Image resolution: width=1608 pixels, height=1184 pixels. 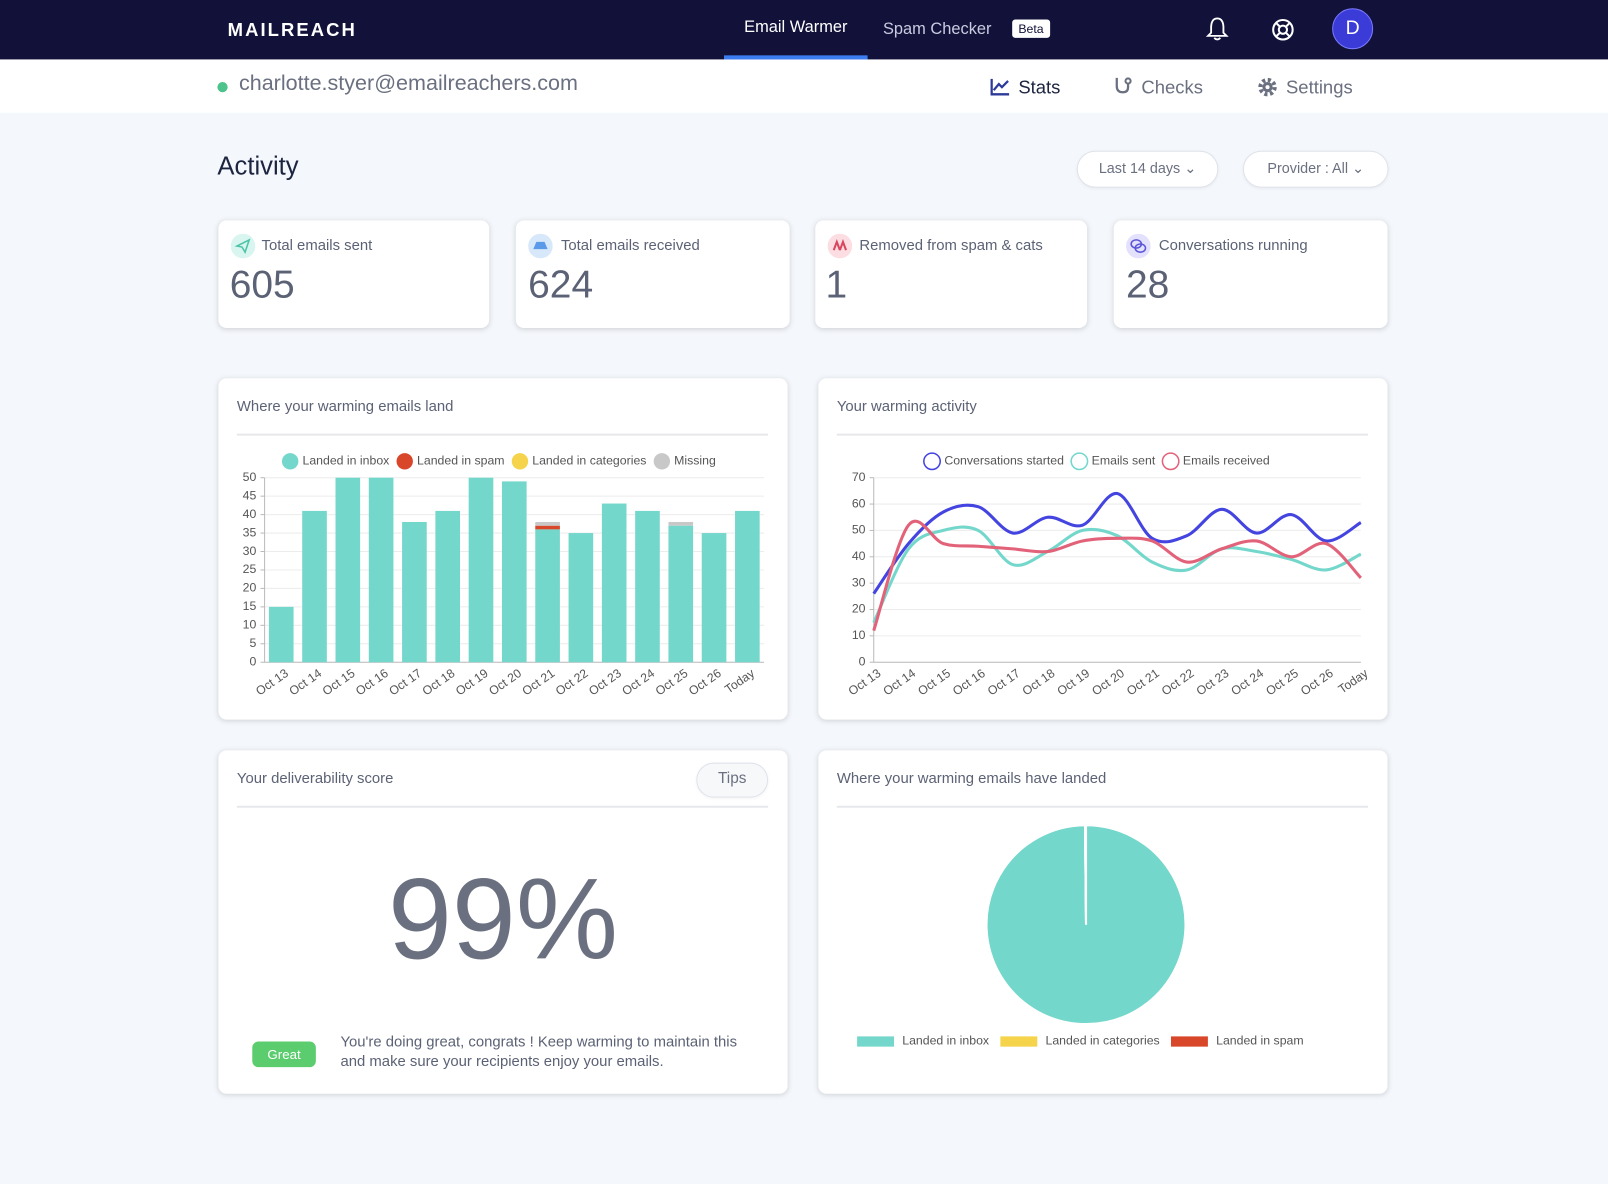 I want to click on menu-item: Checks, so click(x=1172, y=87).